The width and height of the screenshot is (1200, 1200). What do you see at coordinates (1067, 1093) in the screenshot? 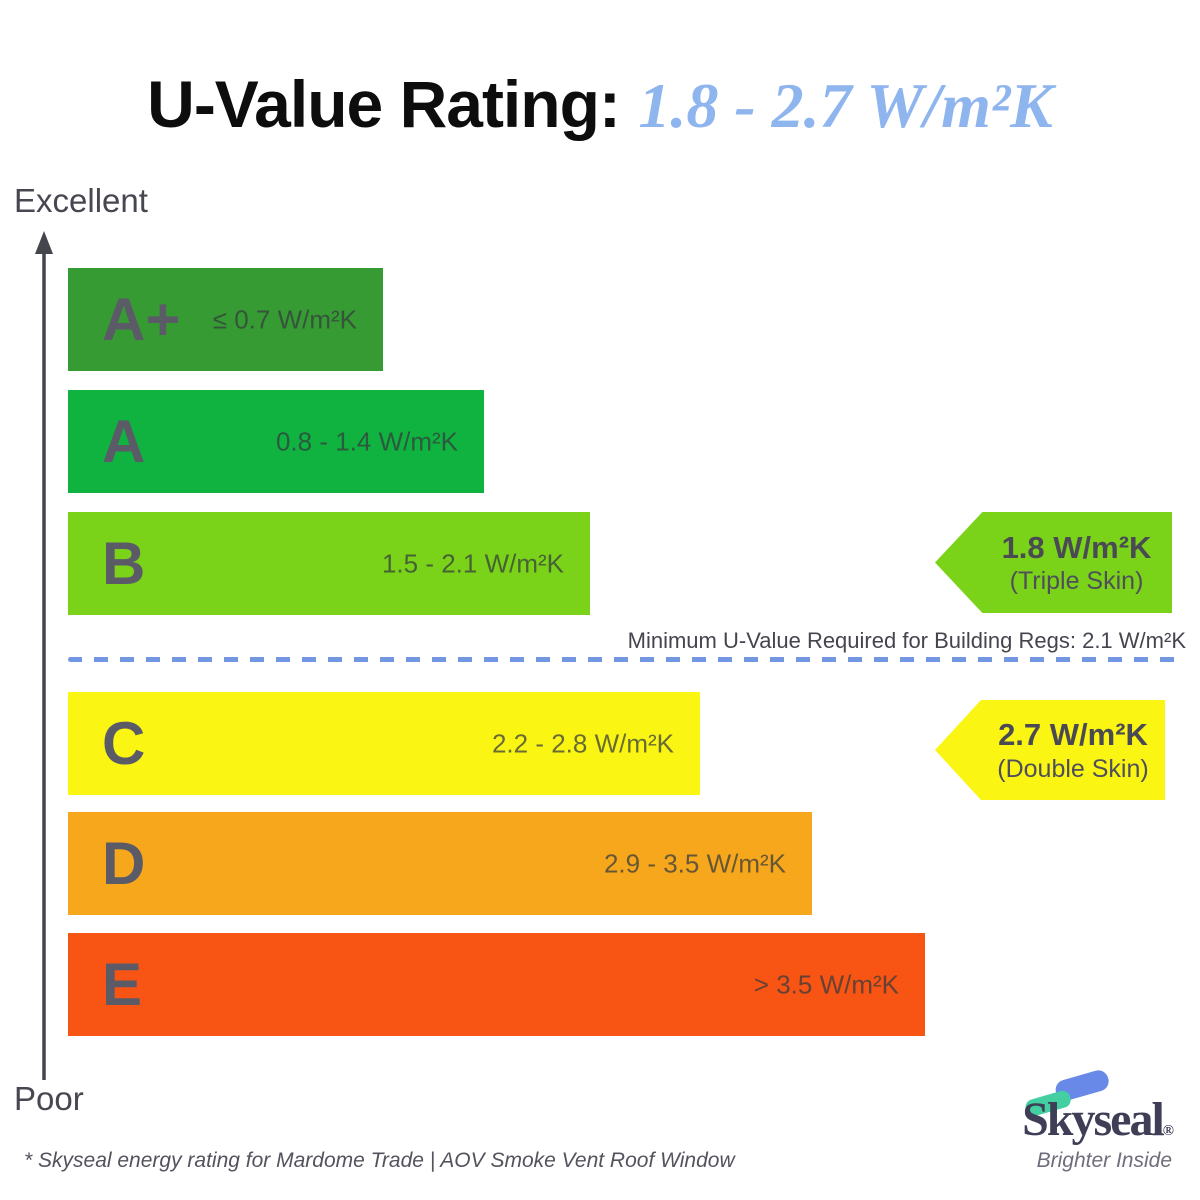
I see `skyseal-logo-mark-icon` at bounding box center [1067, 1093].